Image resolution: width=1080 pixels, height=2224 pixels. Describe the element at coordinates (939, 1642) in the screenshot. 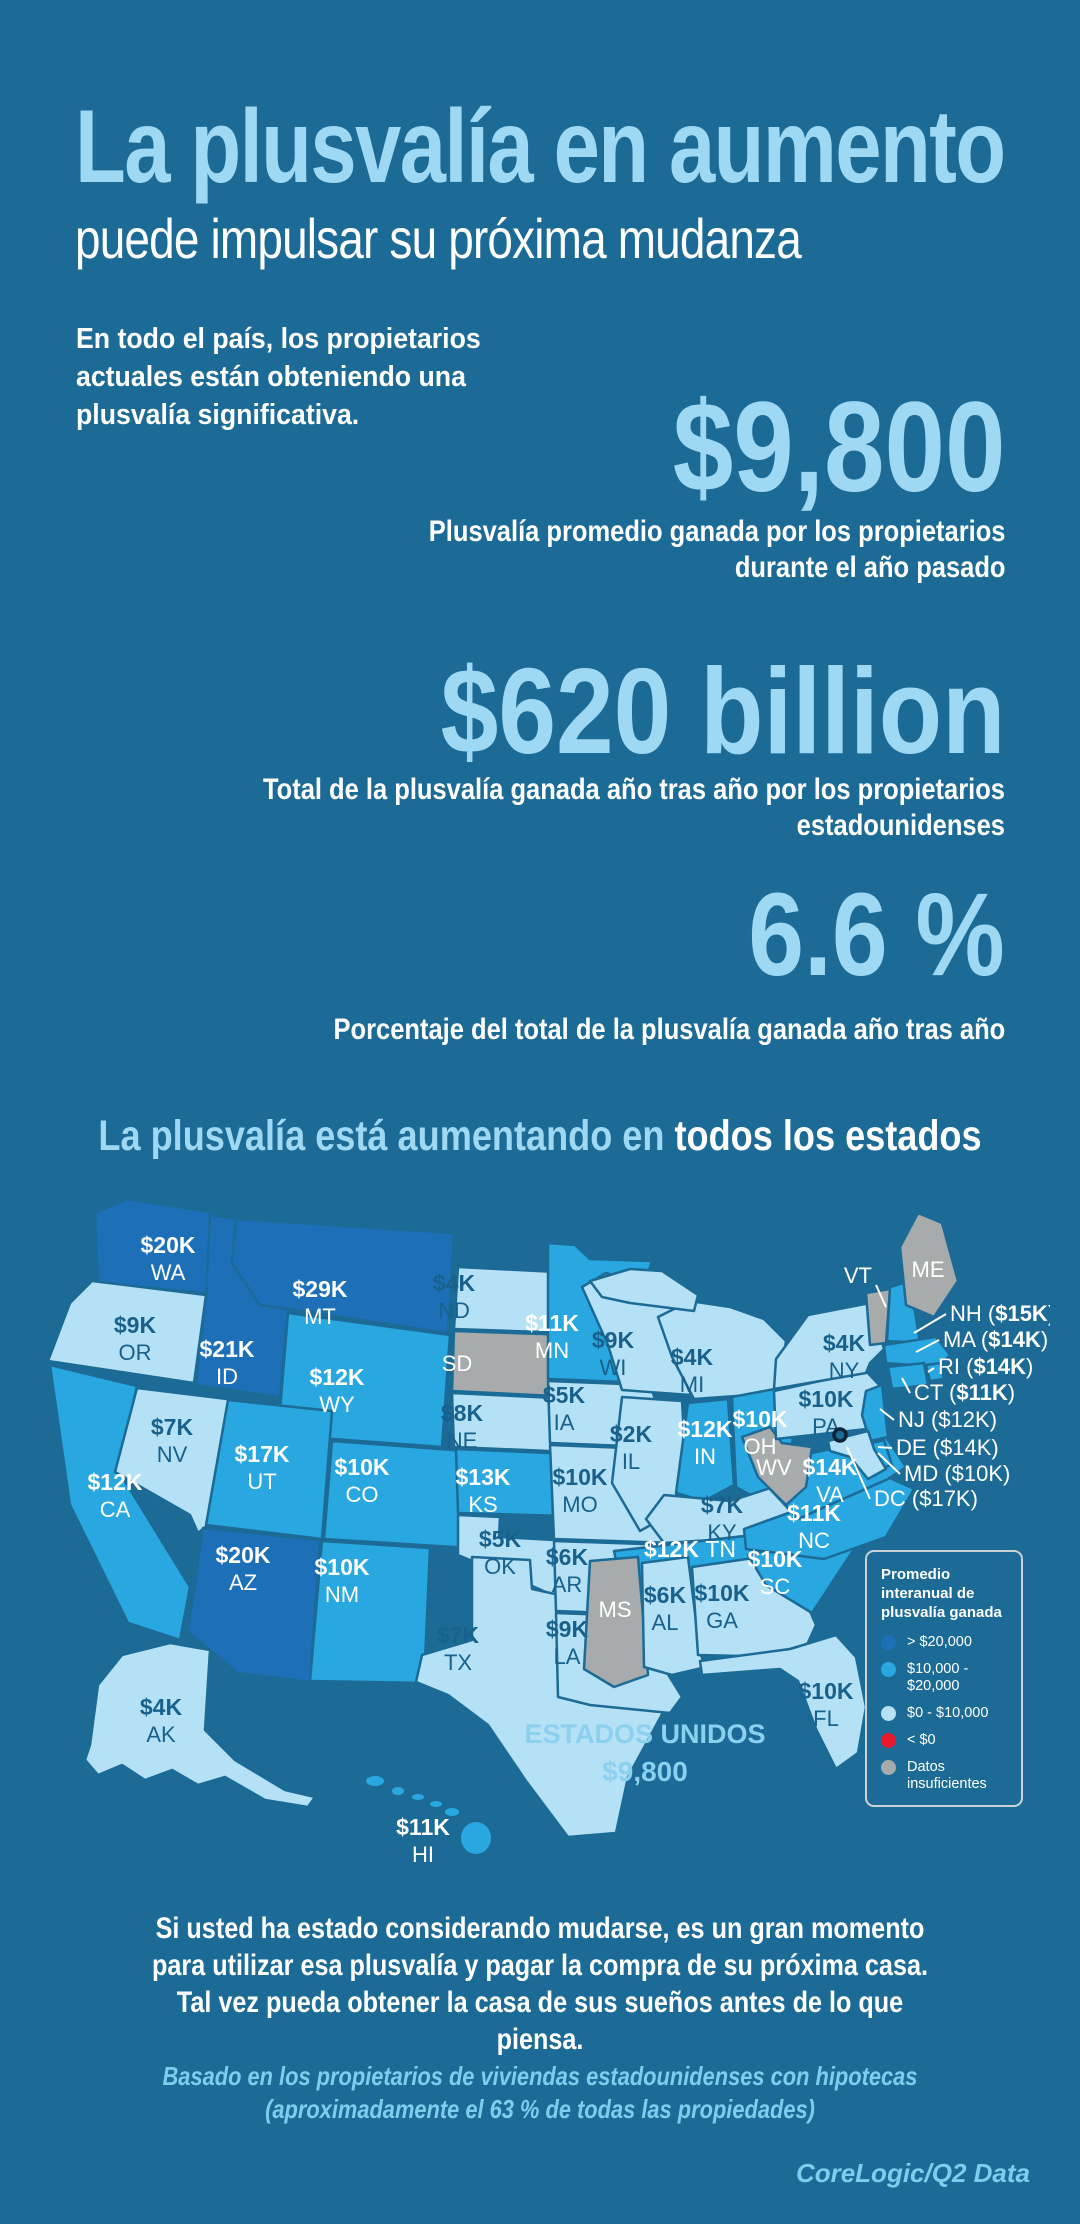

I see `legend-label: > $20,000` at that location.